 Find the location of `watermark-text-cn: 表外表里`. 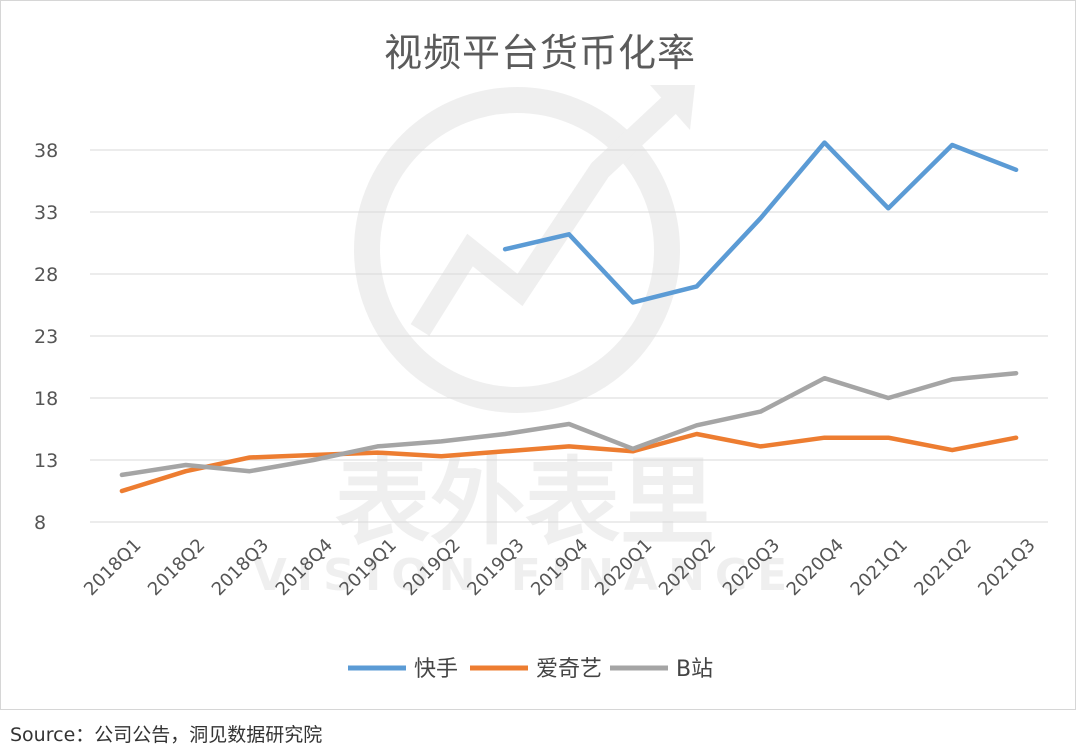

watermark-text-cn: 表外表里 is located at coordinates (525, 503).